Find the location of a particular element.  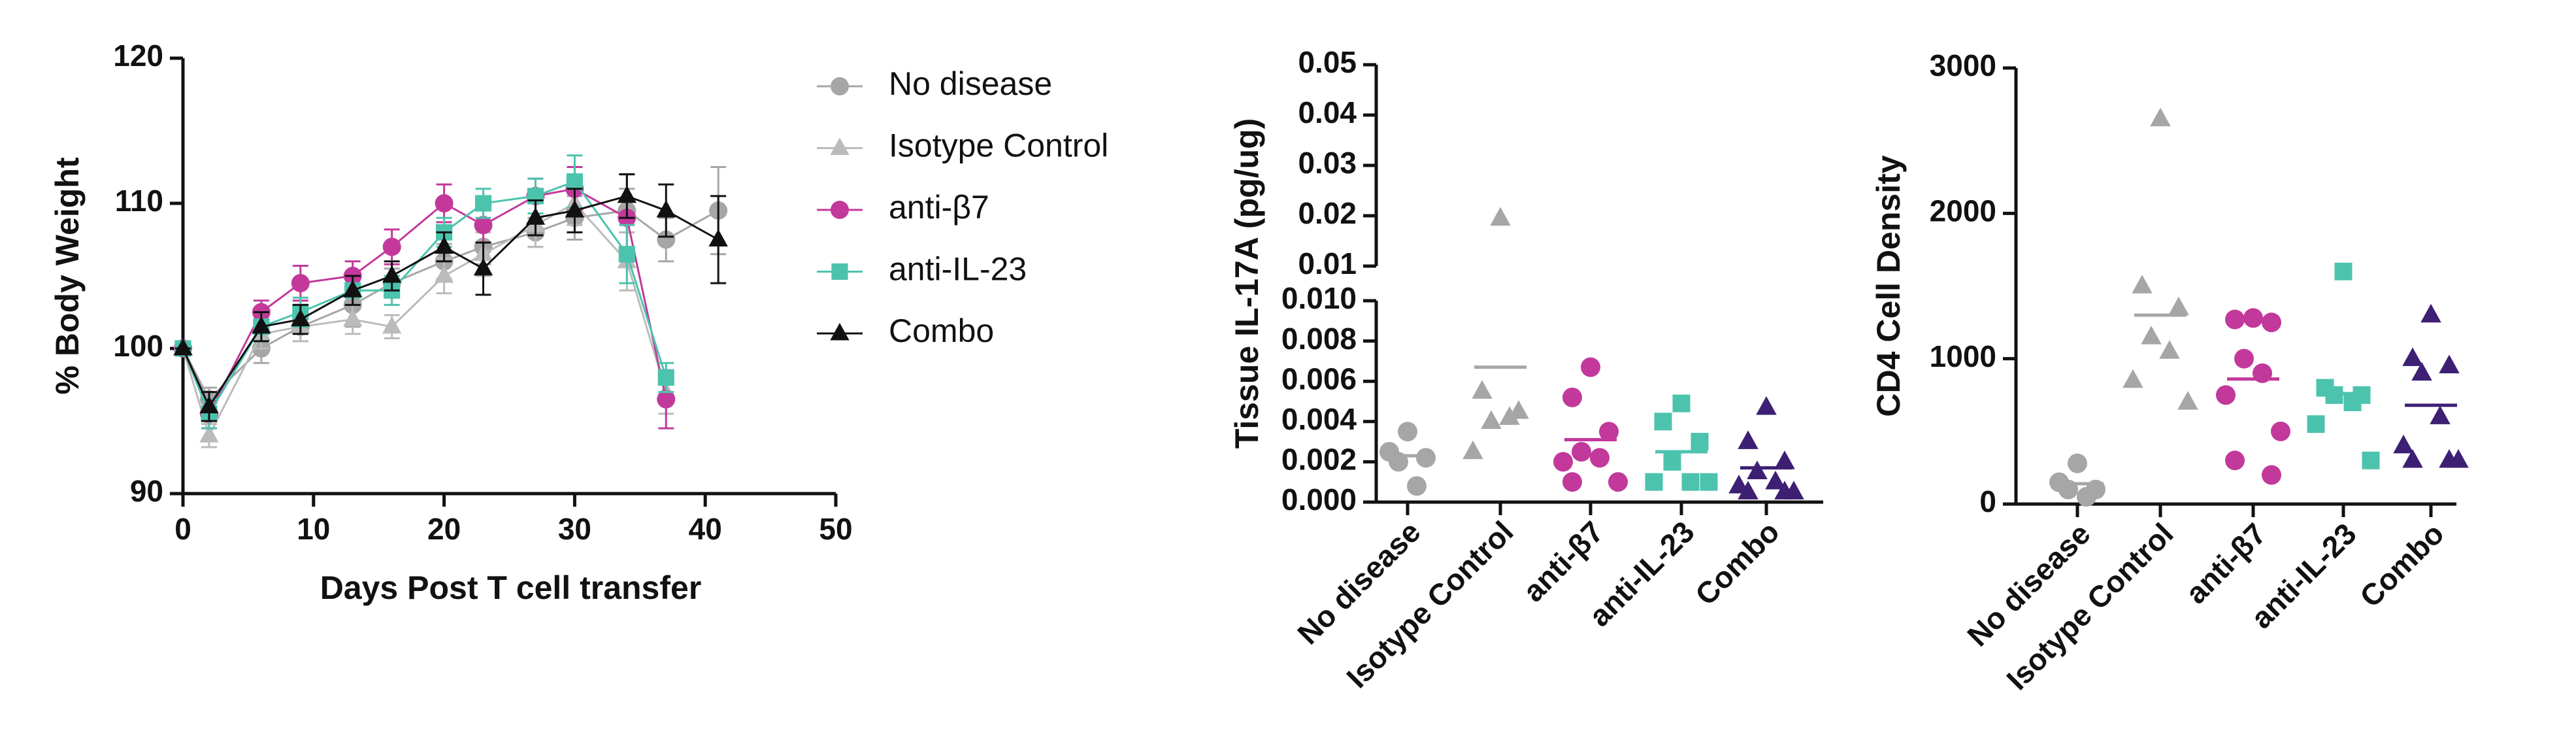

x-tick-label: 20 is located at coordinates (444, 529).